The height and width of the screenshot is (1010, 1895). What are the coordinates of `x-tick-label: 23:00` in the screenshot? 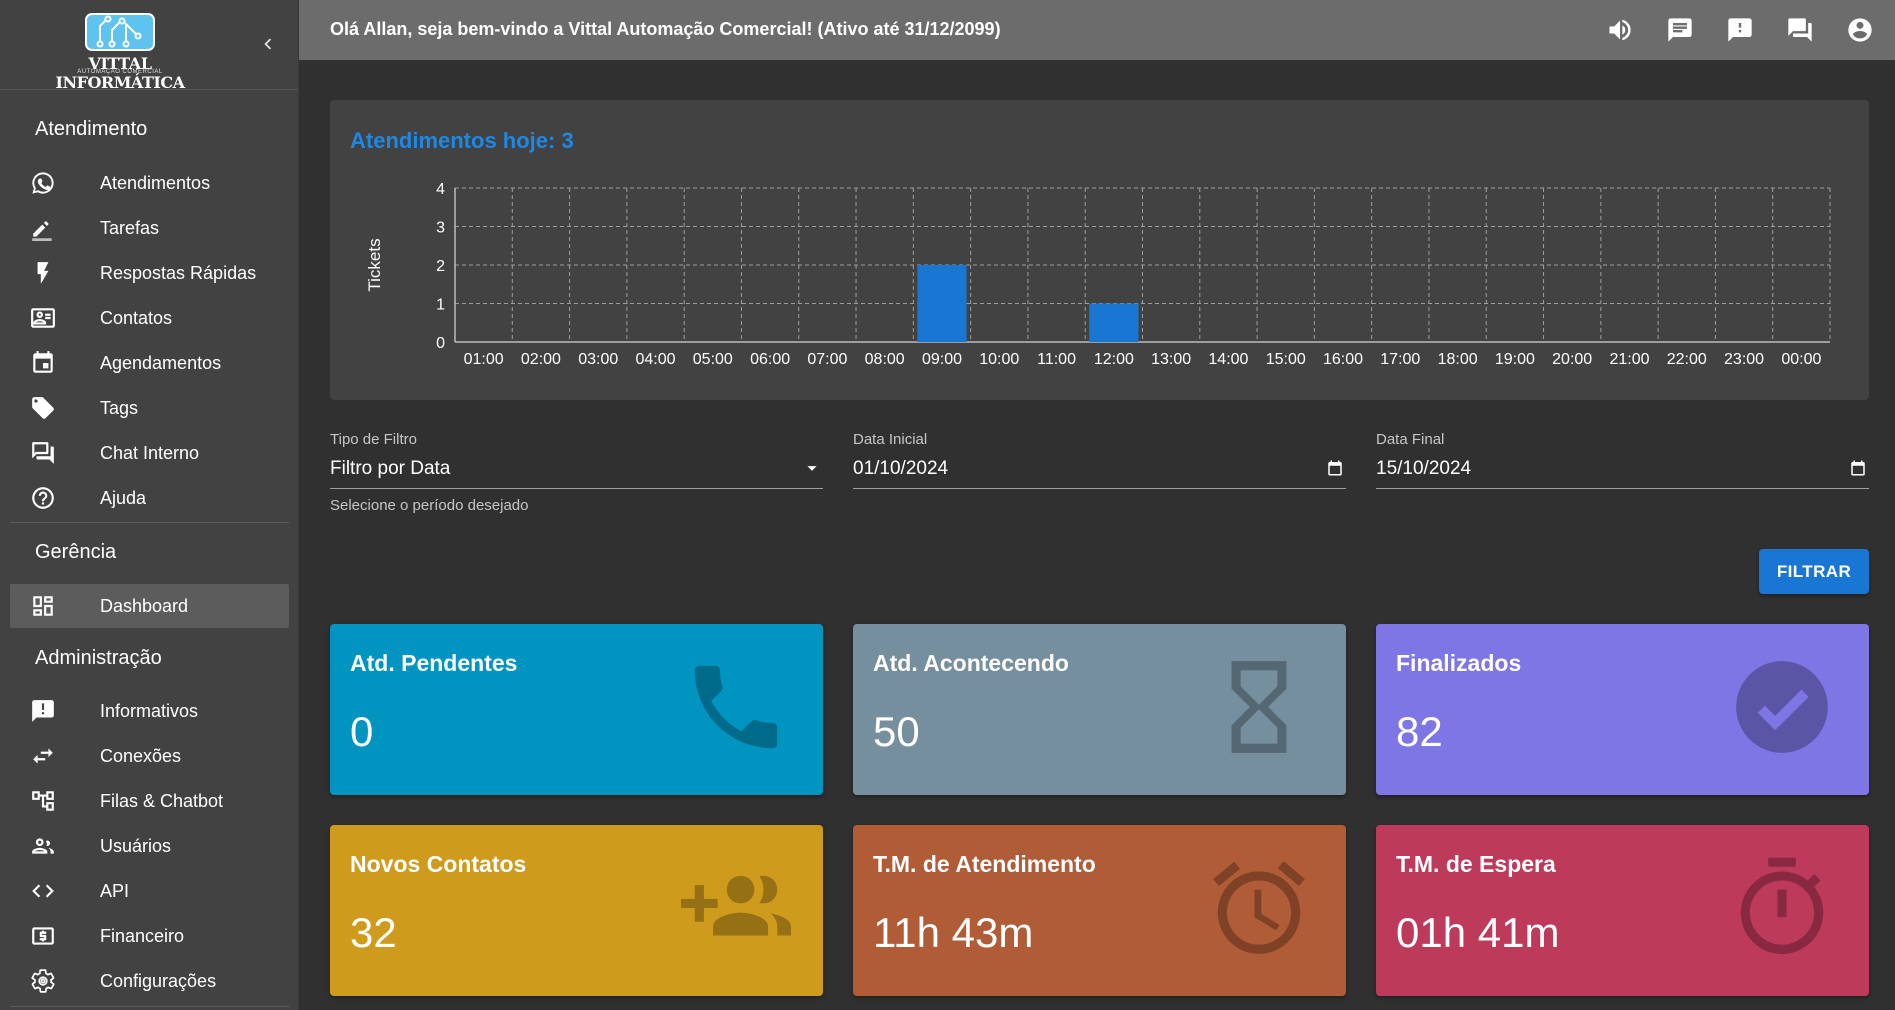 It's located at (1744, 359).